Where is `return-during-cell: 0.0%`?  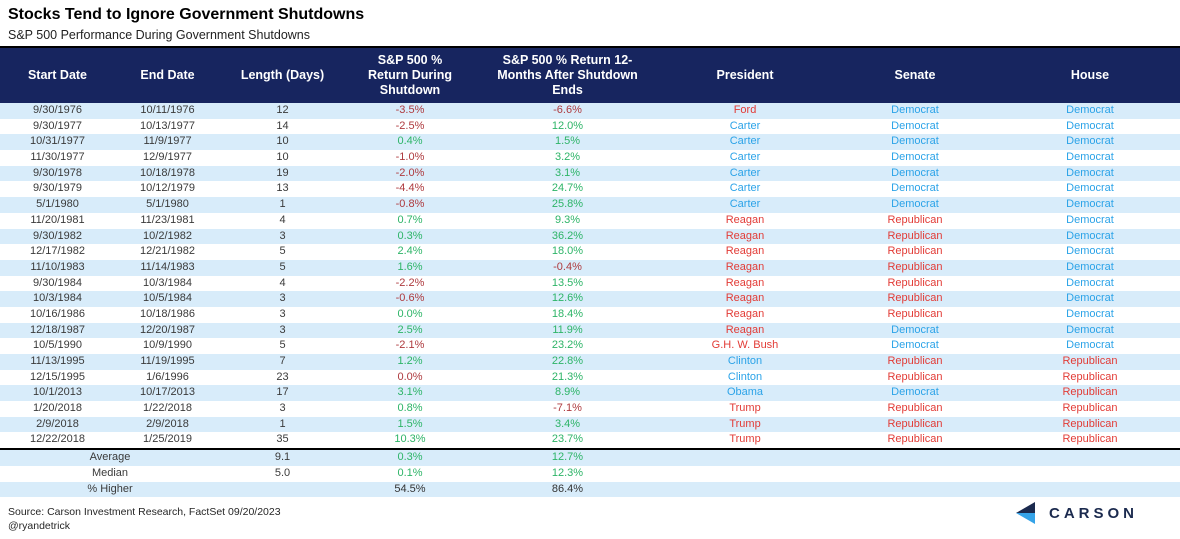
return-during-cell: 0.0% is located at coordinates (410, 376).